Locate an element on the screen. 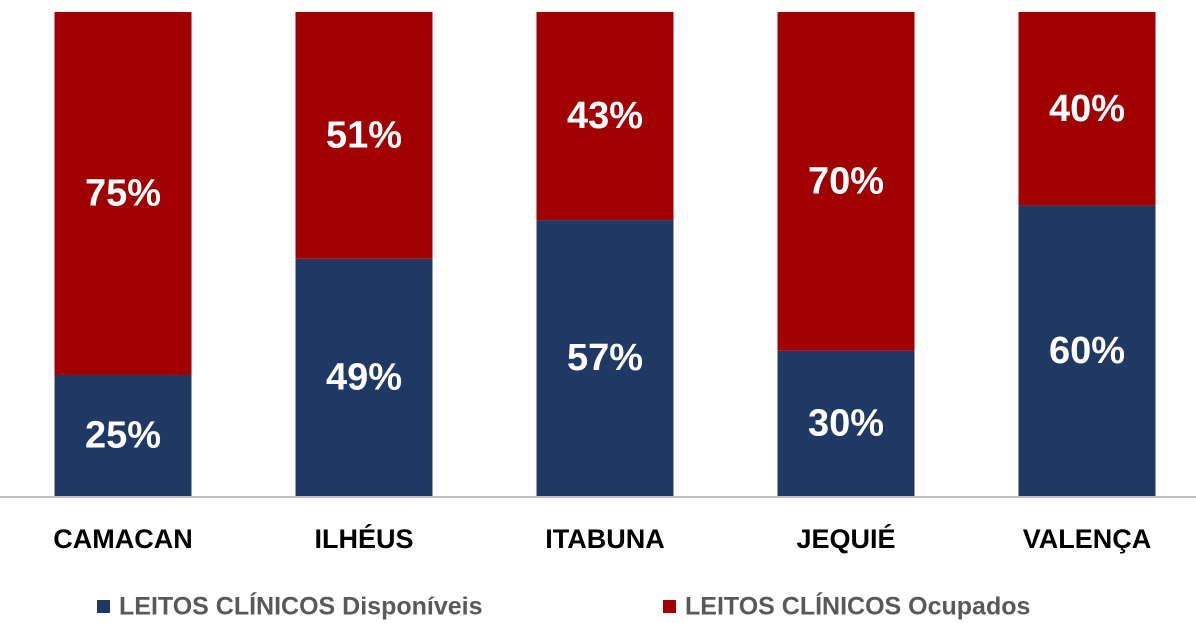 The width and height of the screenshot is (1196, 623). data-label: 51% is located at coordinates (364, 135).